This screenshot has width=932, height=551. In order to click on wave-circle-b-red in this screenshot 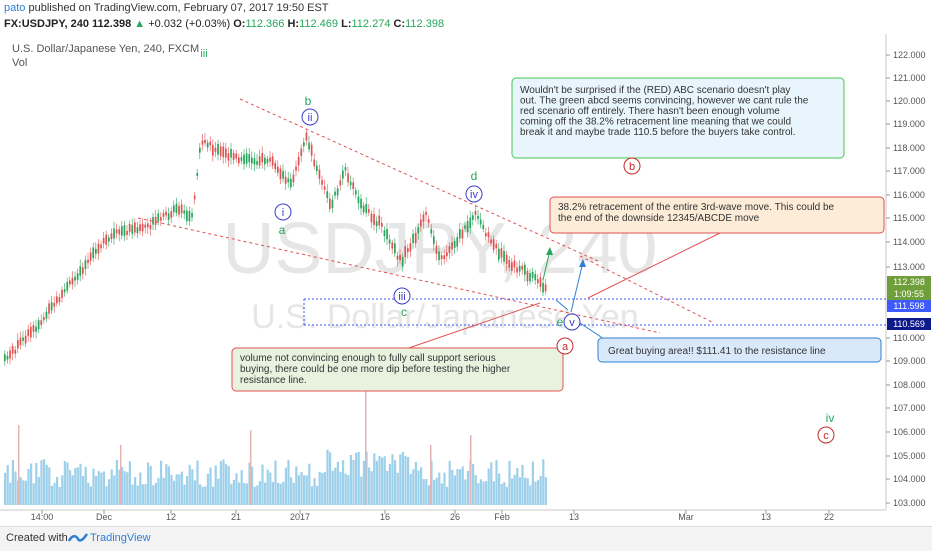, I will do `click(632, 166)`.